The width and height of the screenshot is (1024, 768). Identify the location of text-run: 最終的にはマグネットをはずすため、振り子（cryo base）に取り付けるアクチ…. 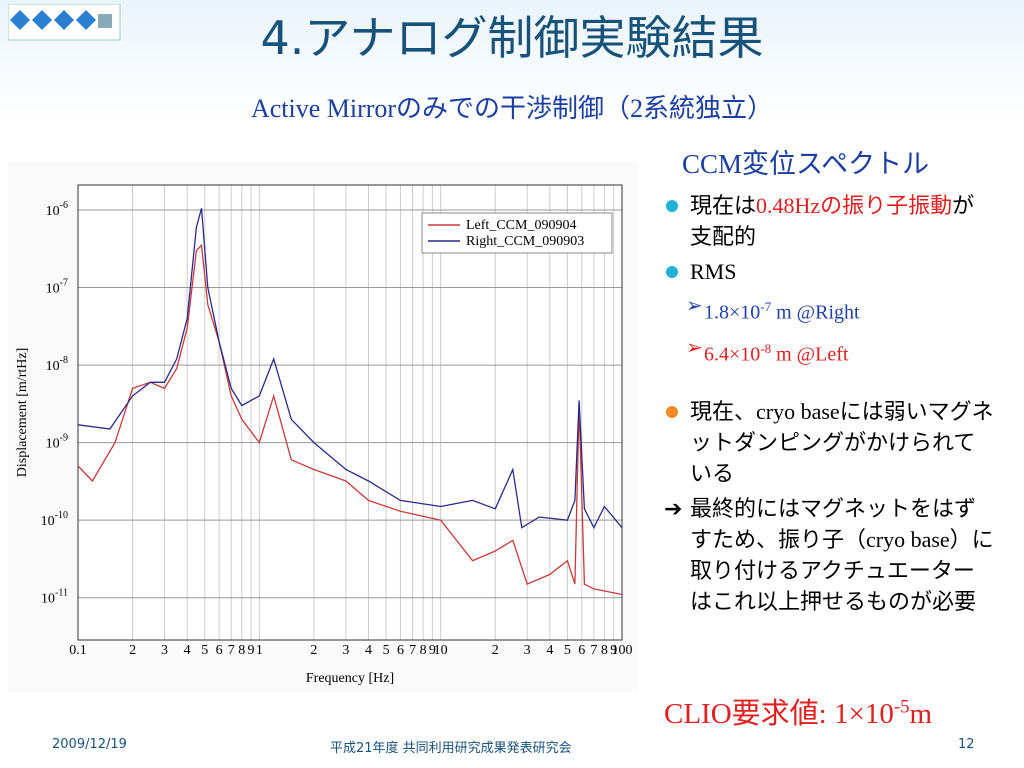
(842, 555).